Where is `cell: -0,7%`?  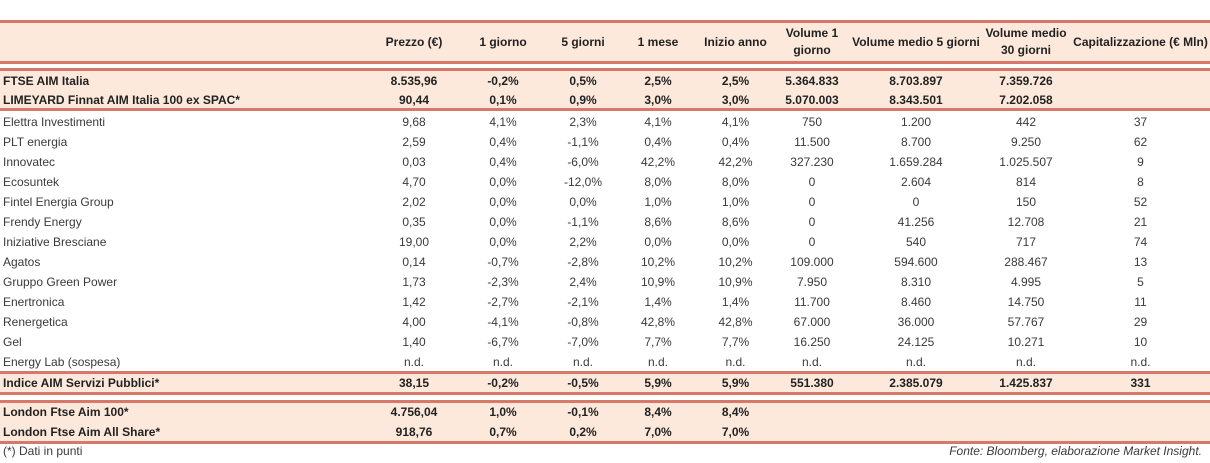 cell: -0,7% is located at coordinates (503, 262).